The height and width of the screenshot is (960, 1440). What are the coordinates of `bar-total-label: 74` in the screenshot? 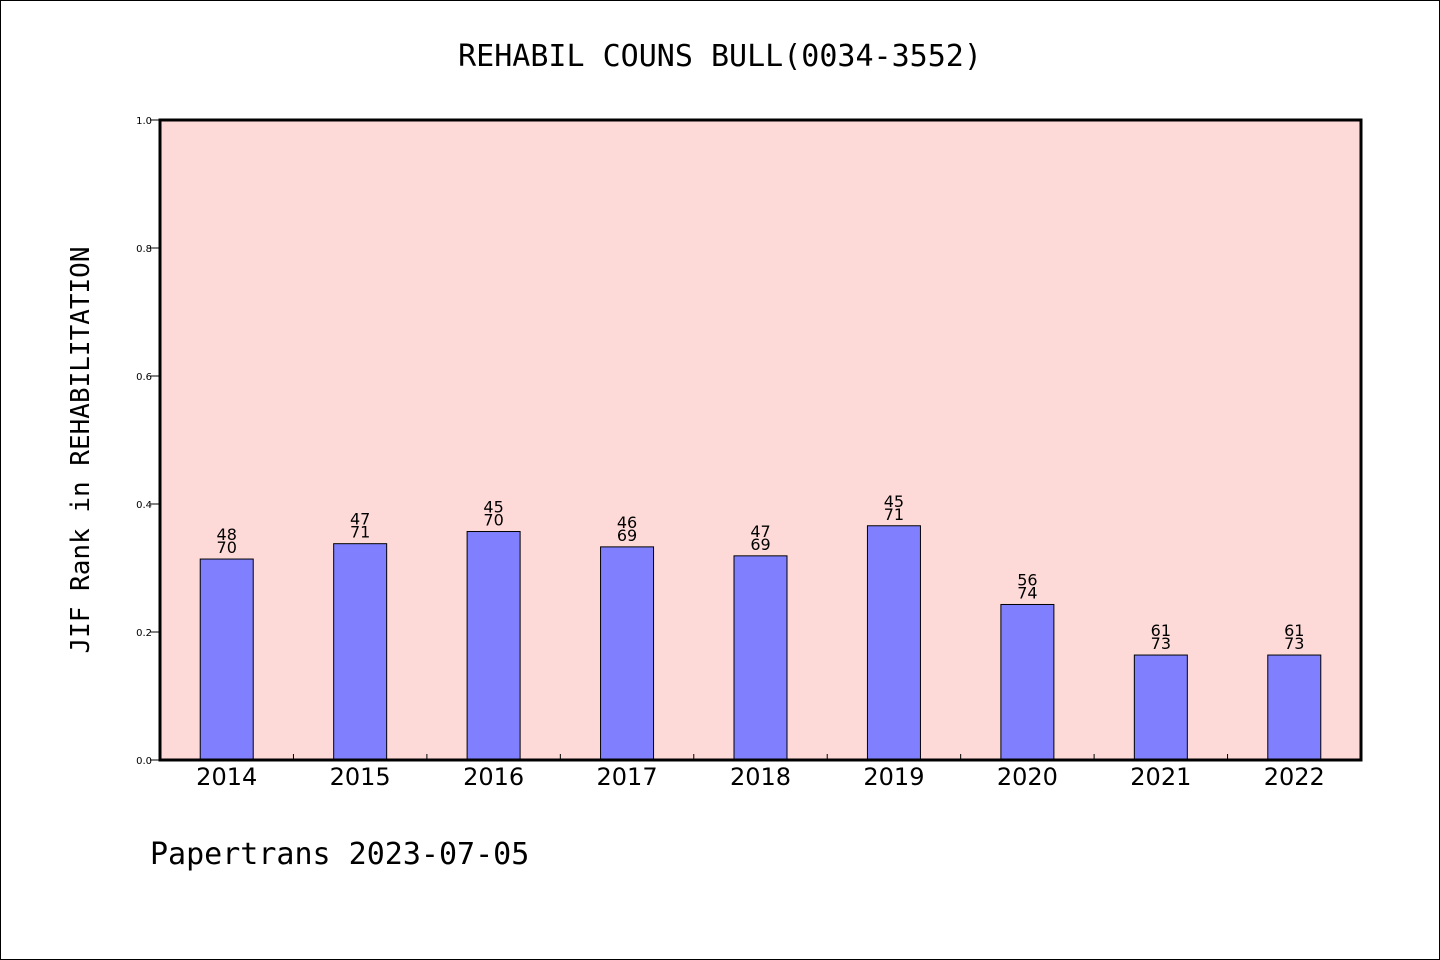 It's located at (1027, 592).